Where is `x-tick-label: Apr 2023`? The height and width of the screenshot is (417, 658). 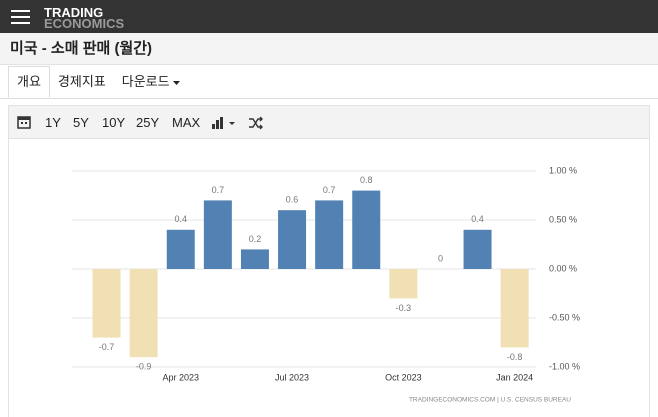
x-tick-label: Apr 2023 is located at coordinates (180, 377).